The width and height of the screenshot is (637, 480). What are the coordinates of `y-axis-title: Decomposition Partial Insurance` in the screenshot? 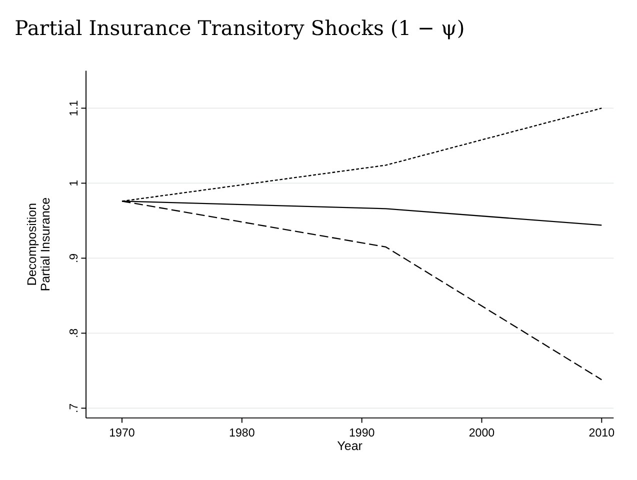 It's located at (38, 244).